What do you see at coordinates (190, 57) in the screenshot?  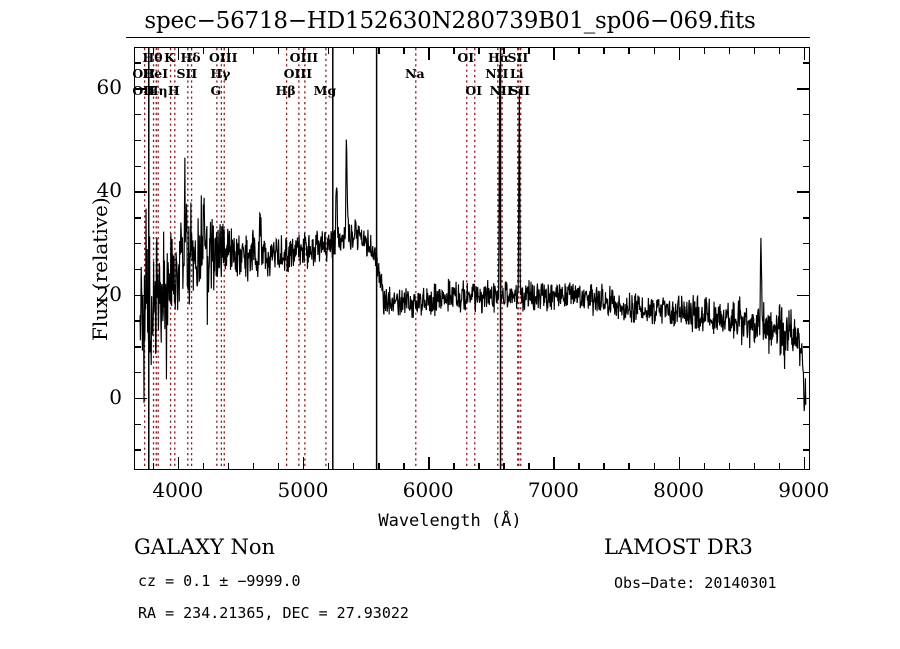 I see `line-label-H: Hδ` at bounding box center [190, 57].